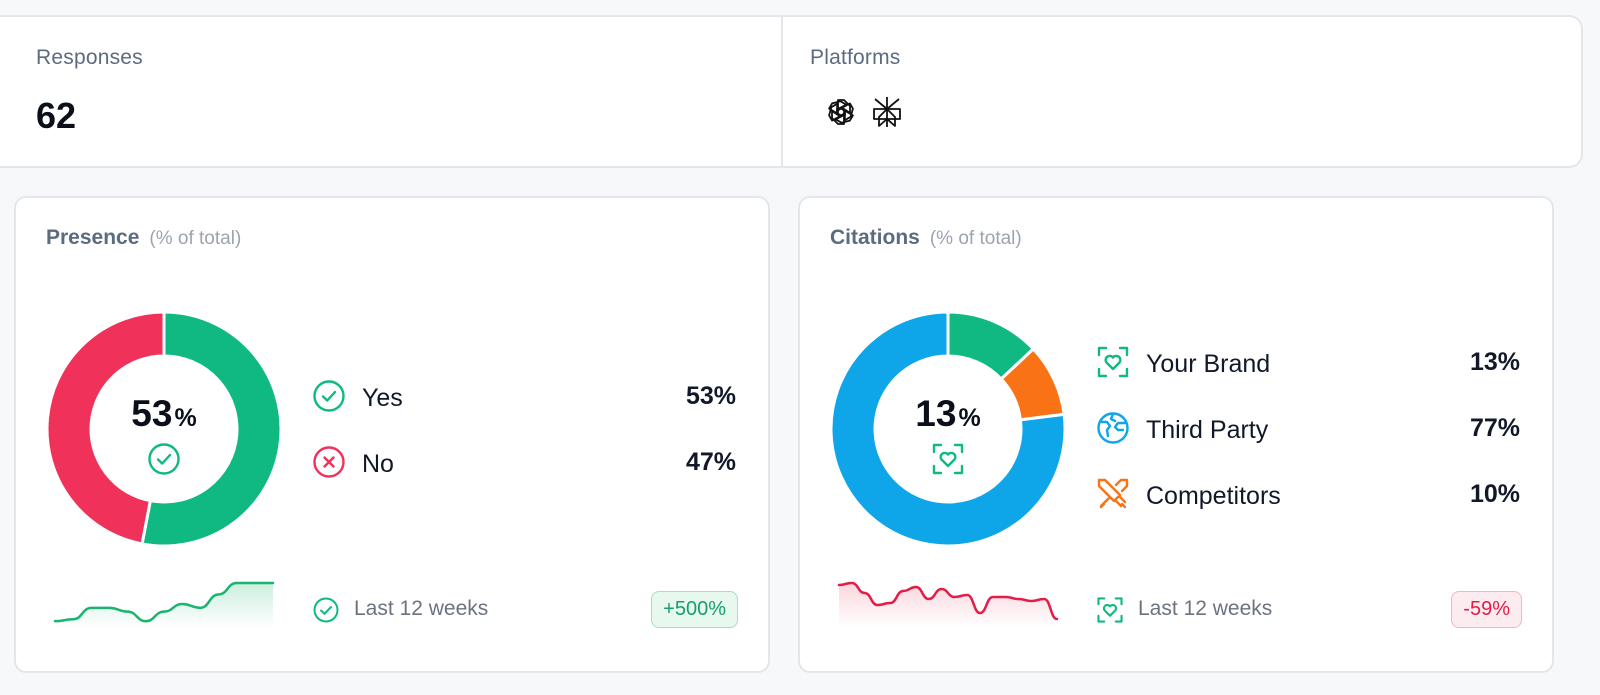 Image resolution: width=1600 pixels, height=695 pixels. I want to click on citations-slice-third-party, so click(948, 429).